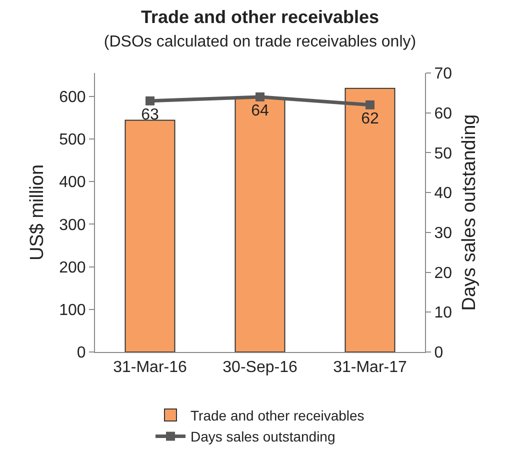 The width and height of the screenshot is (520, 464). I want to click on y2-tick-label: 60, so click(443, 113).